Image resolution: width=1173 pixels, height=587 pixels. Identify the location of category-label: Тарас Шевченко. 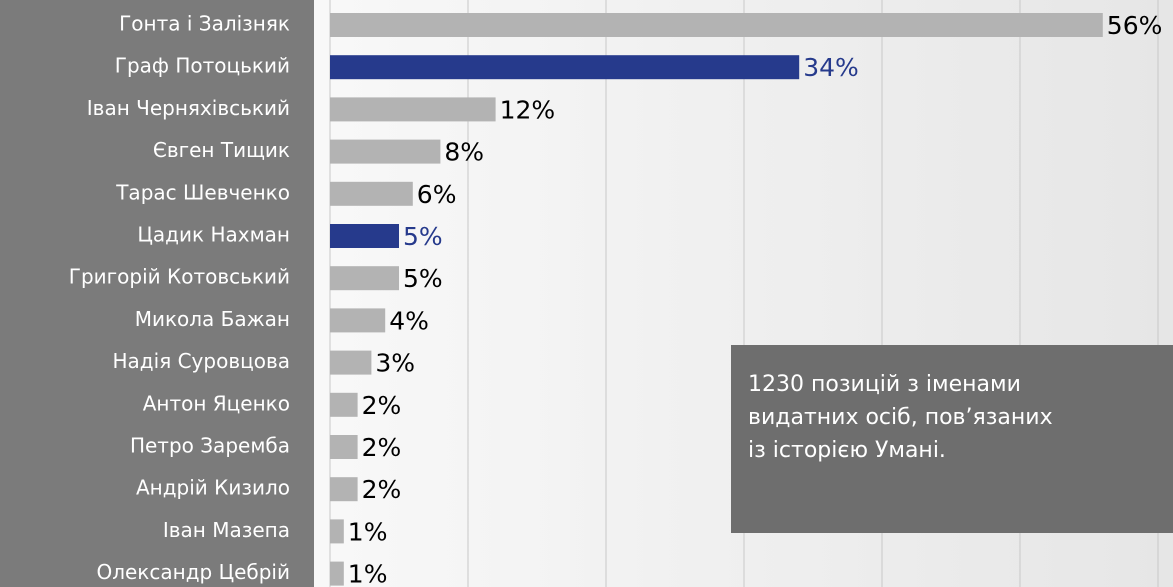
(202, 192).